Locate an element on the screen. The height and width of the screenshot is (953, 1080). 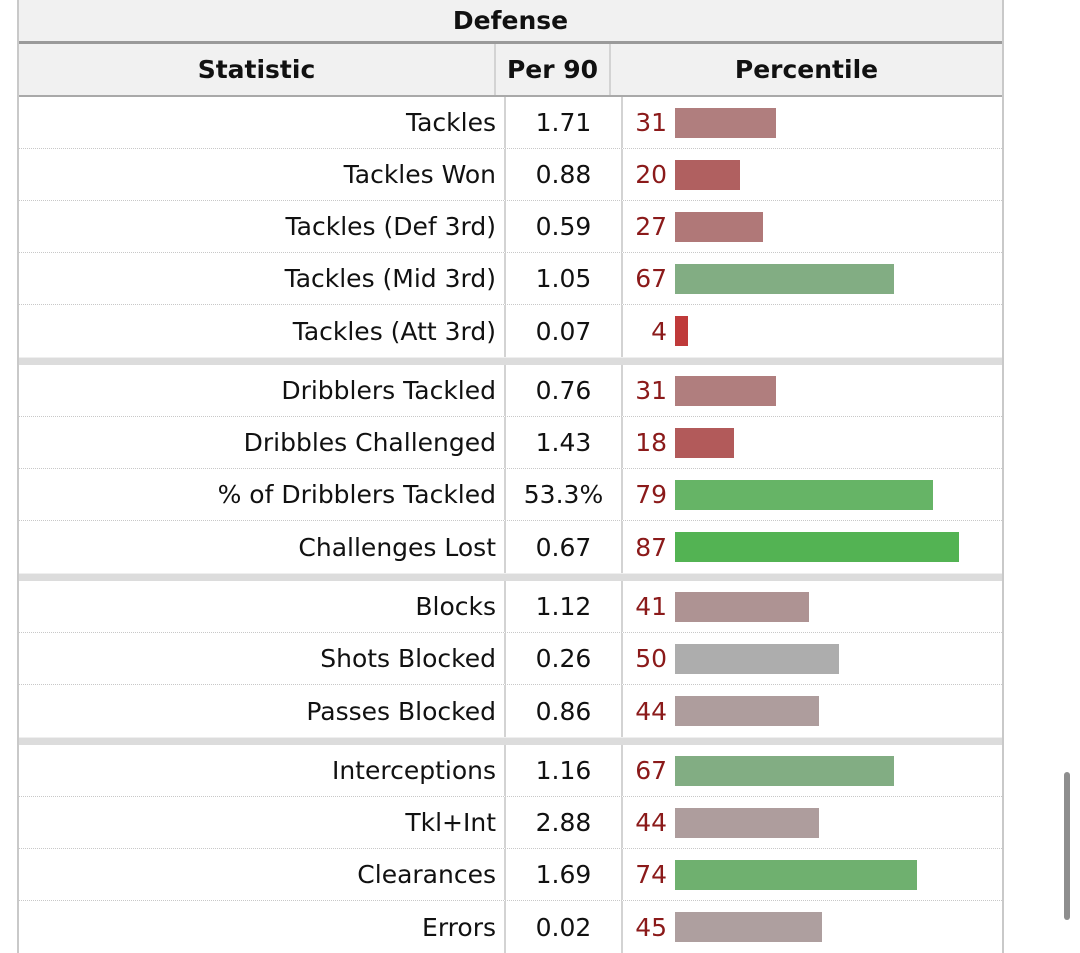
stat-name: Tackles (Mid 3rd) is located at coordinates (262, 278).